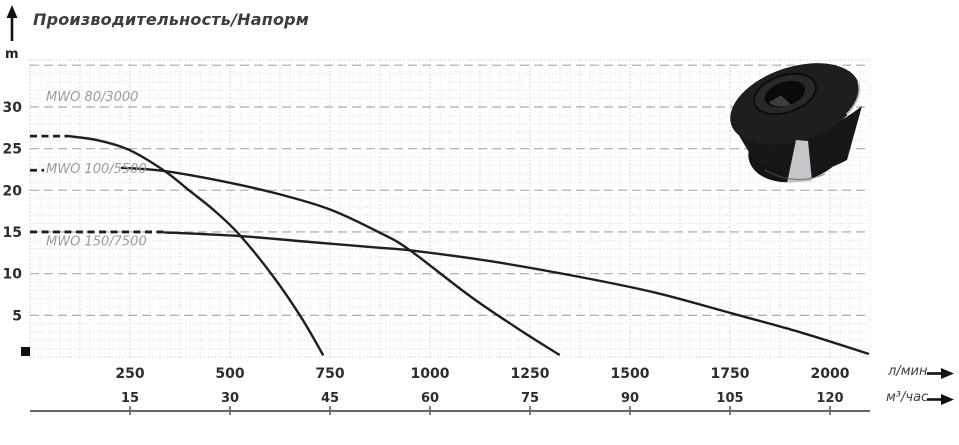 The image size is (959, 445). Describe the element at coordinates (129, 374) in the screenshot. I see `svg-text: 250` at that location.